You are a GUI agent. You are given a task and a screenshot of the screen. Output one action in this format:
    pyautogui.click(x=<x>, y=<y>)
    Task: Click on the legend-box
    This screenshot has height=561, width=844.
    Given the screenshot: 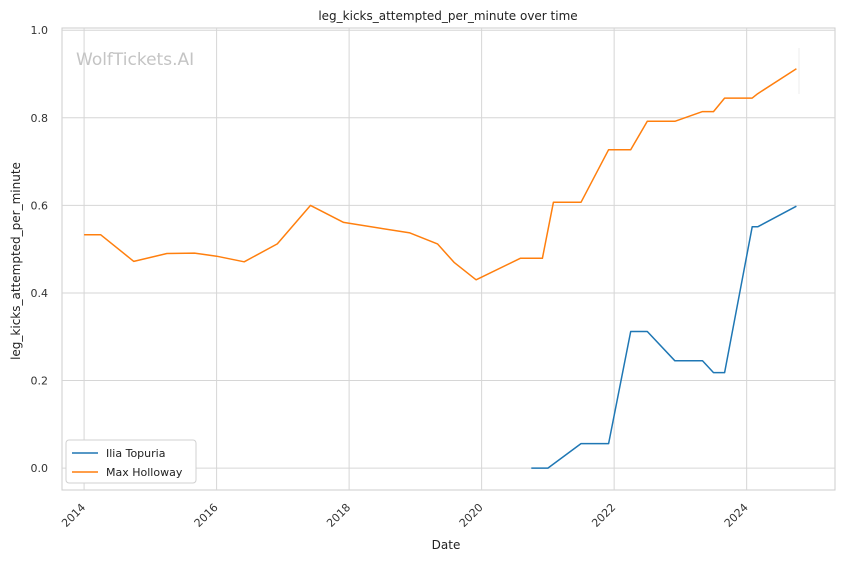 What is the action you would take?
    pyautogui.click(x=131, y=461)
    